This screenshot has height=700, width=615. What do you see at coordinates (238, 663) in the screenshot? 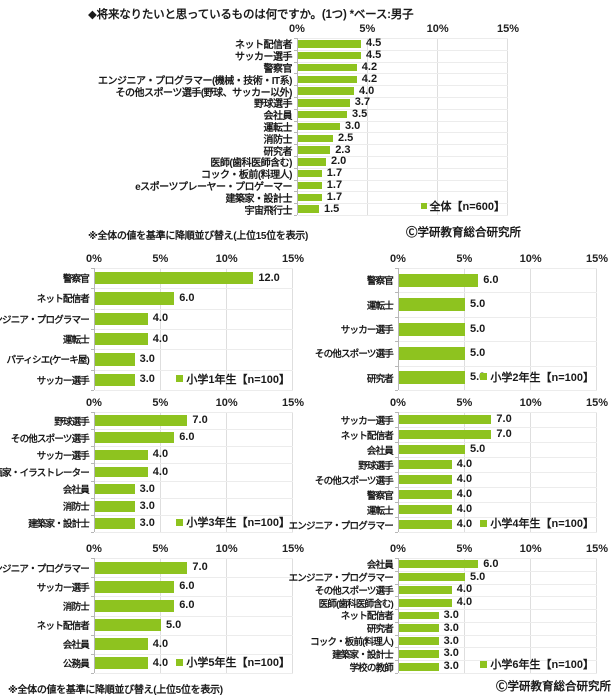
I see `legend-label: 小学5年生【n=100】` at bounding box center [238, 663].